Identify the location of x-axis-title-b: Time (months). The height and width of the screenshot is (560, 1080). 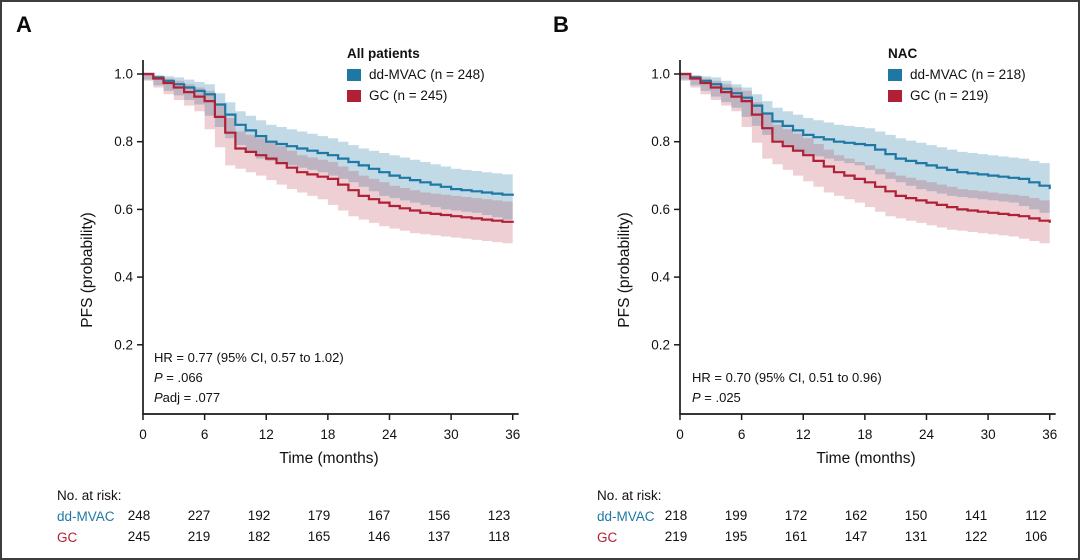
(866, 458).